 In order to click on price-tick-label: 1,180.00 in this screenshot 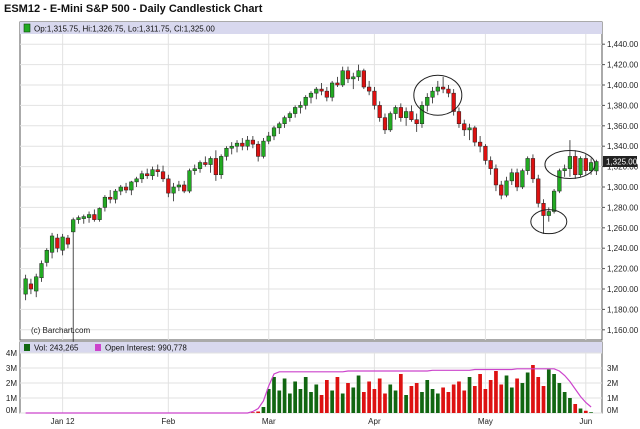, I will do `click(623, 309)`.